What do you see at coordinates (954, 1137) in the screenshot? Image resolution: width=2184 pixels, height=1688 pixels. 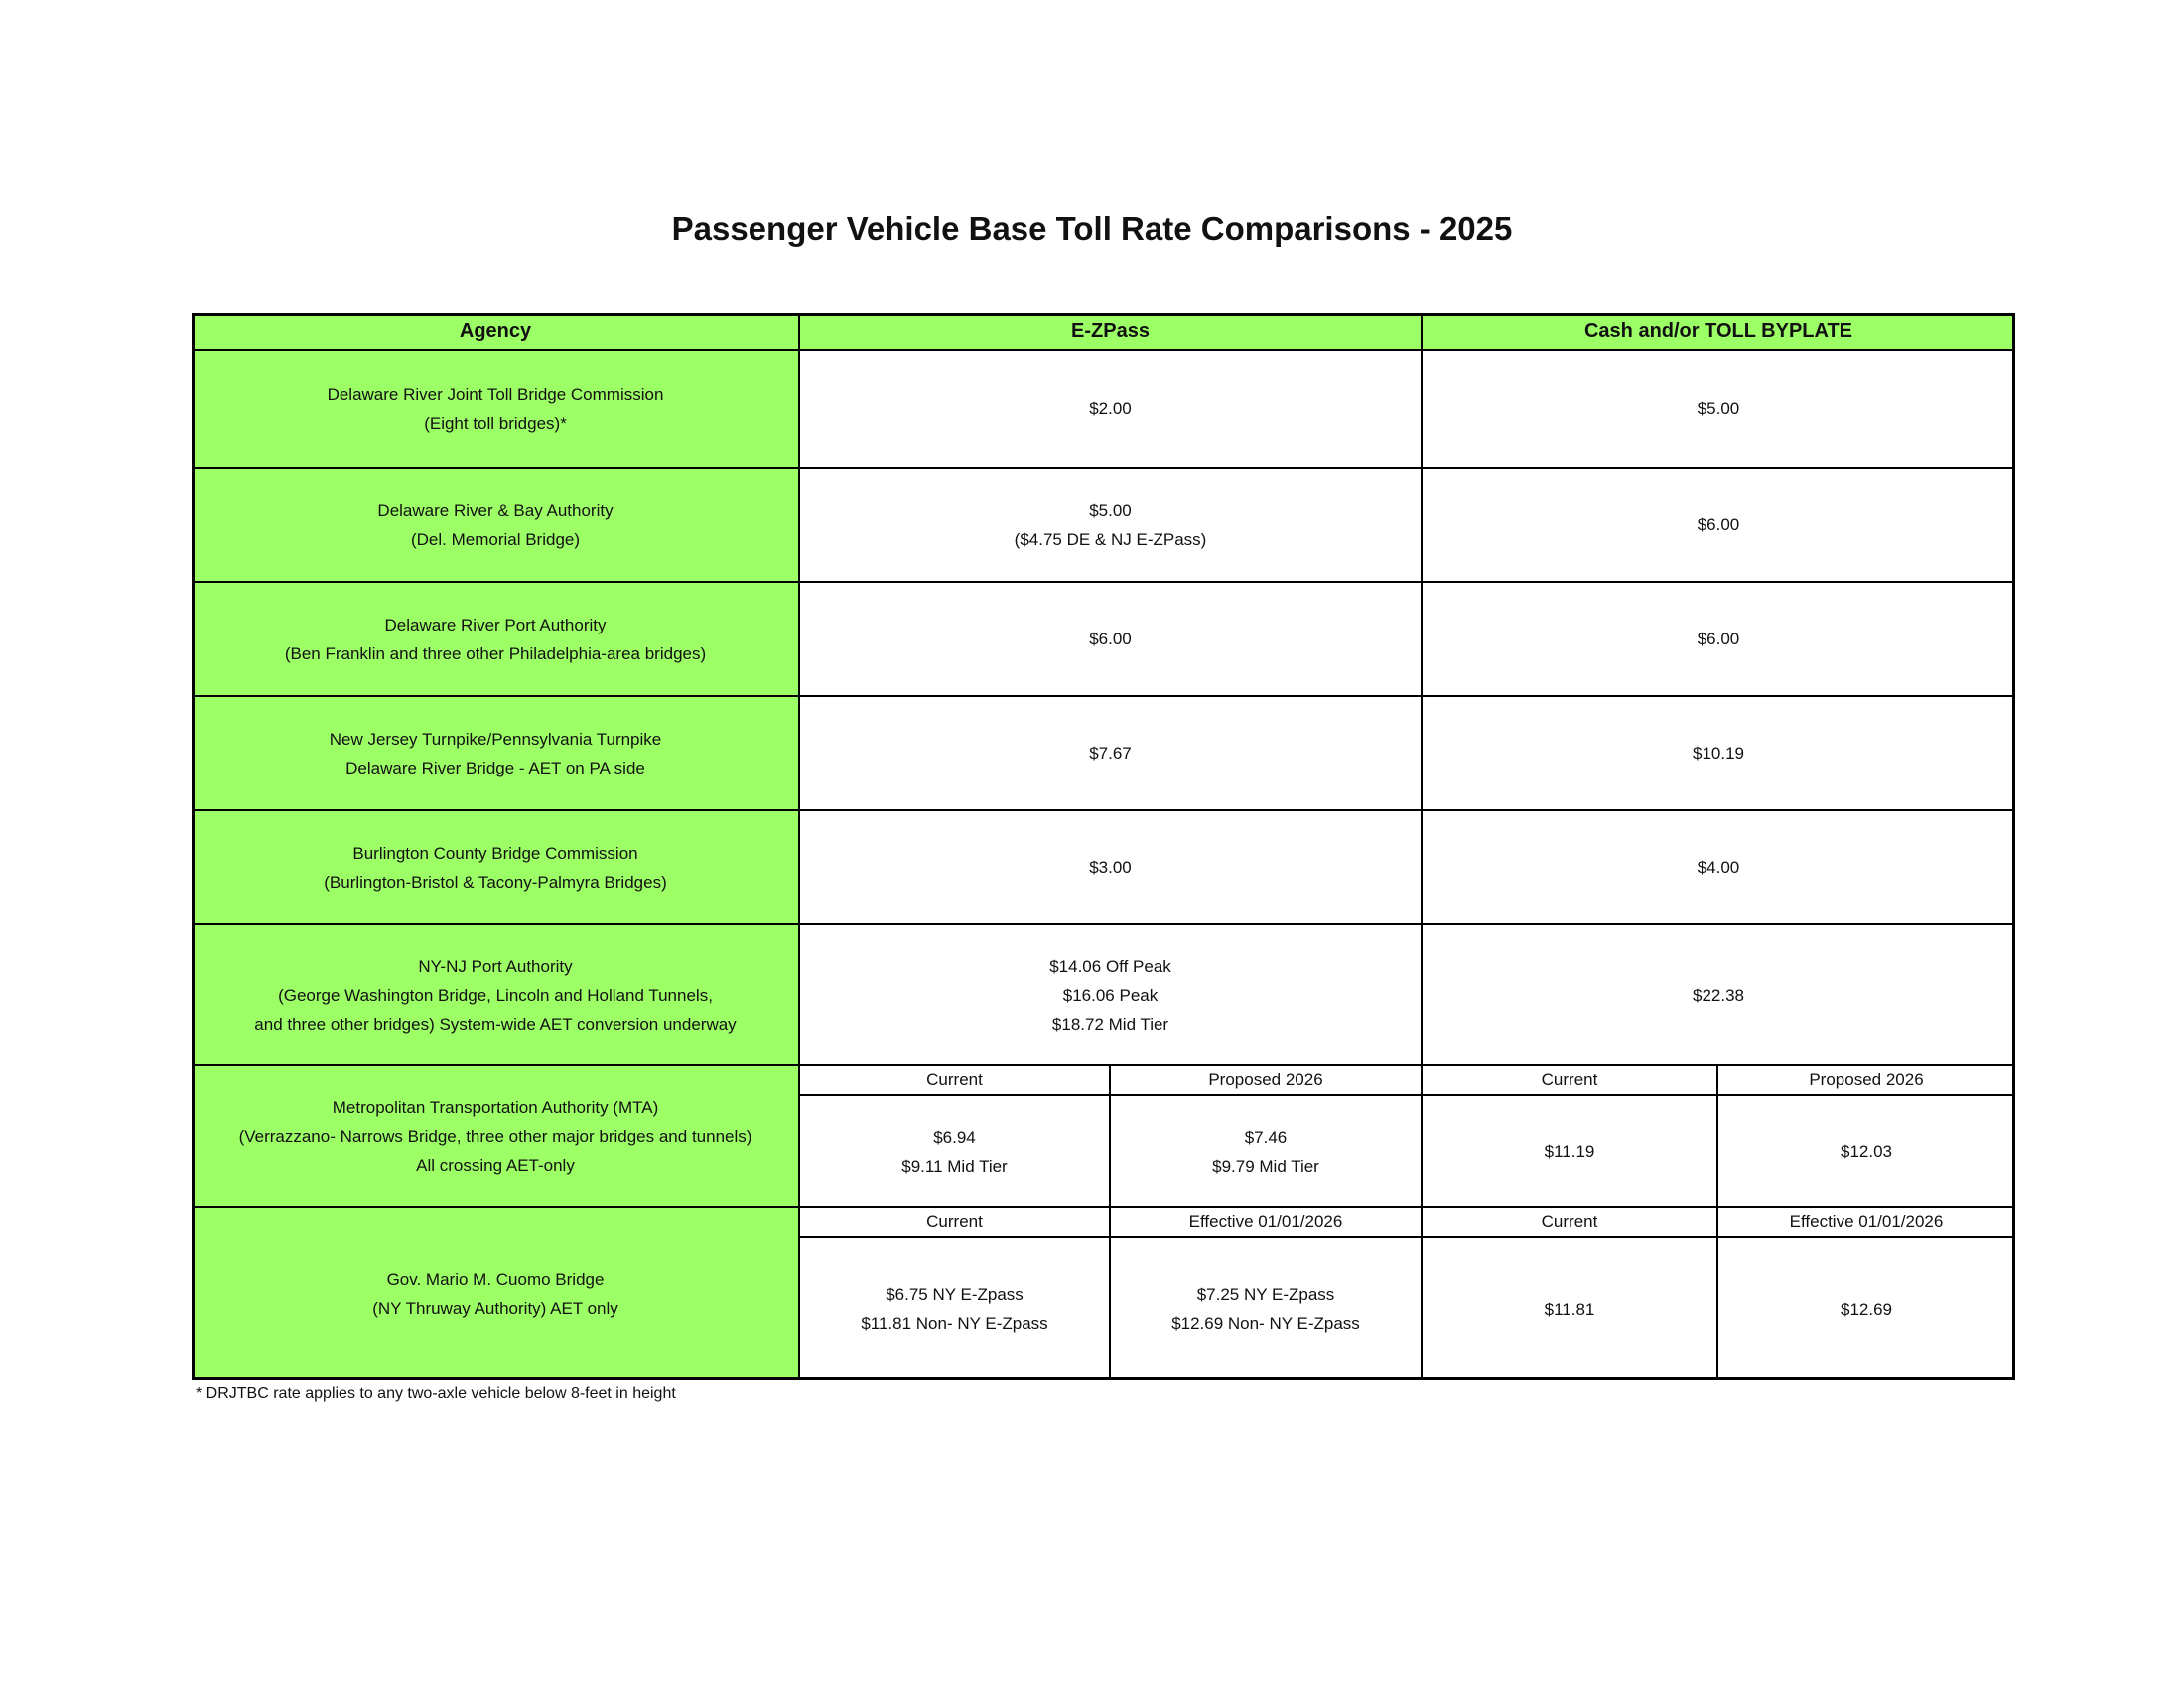 I see `cell-line: $6.94` at bounding box center [954, 1137].